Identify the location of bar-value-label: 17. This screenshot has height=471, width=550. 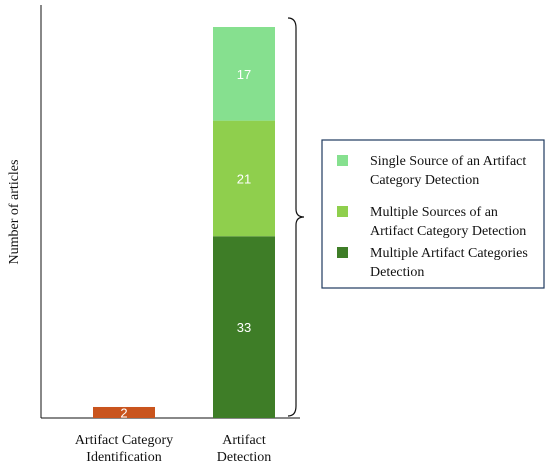
(244, 74).